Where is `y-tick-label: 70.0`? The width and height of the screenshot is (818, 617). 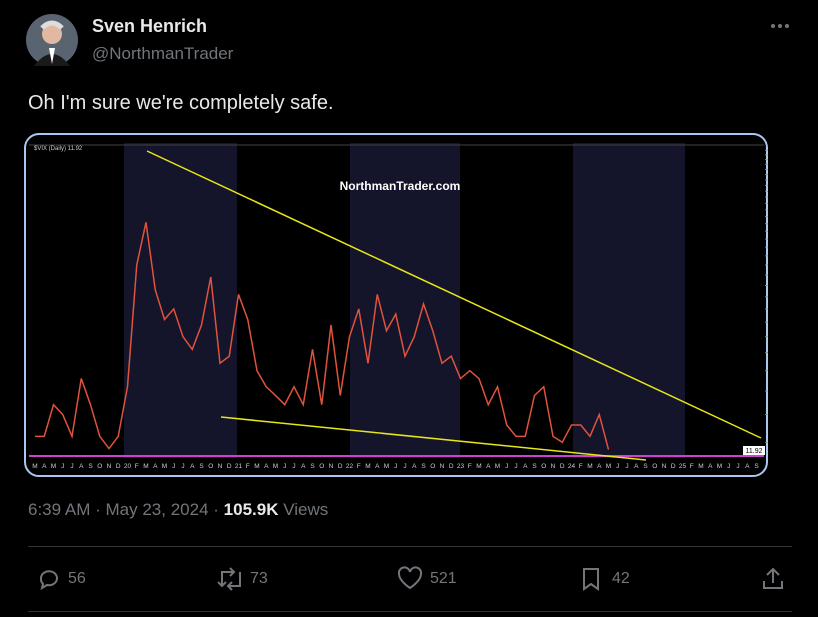
y-tick-label: 70.0 is located at coordinates (767, 181).